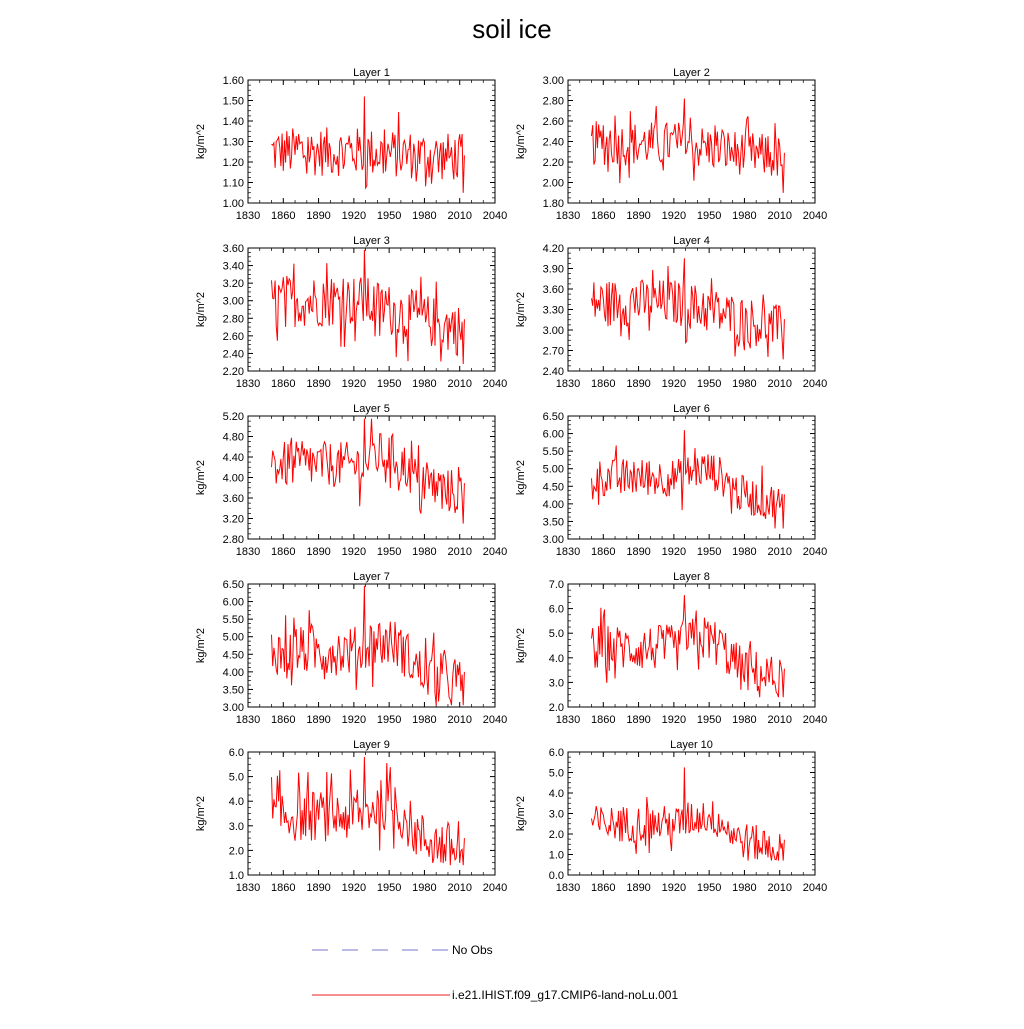 The image size is (1024, 1029). What do you see at coordinates (553, 452) in the screenshot?
I see `y-tick-label: 5.50` at bounding box center [553, 452].